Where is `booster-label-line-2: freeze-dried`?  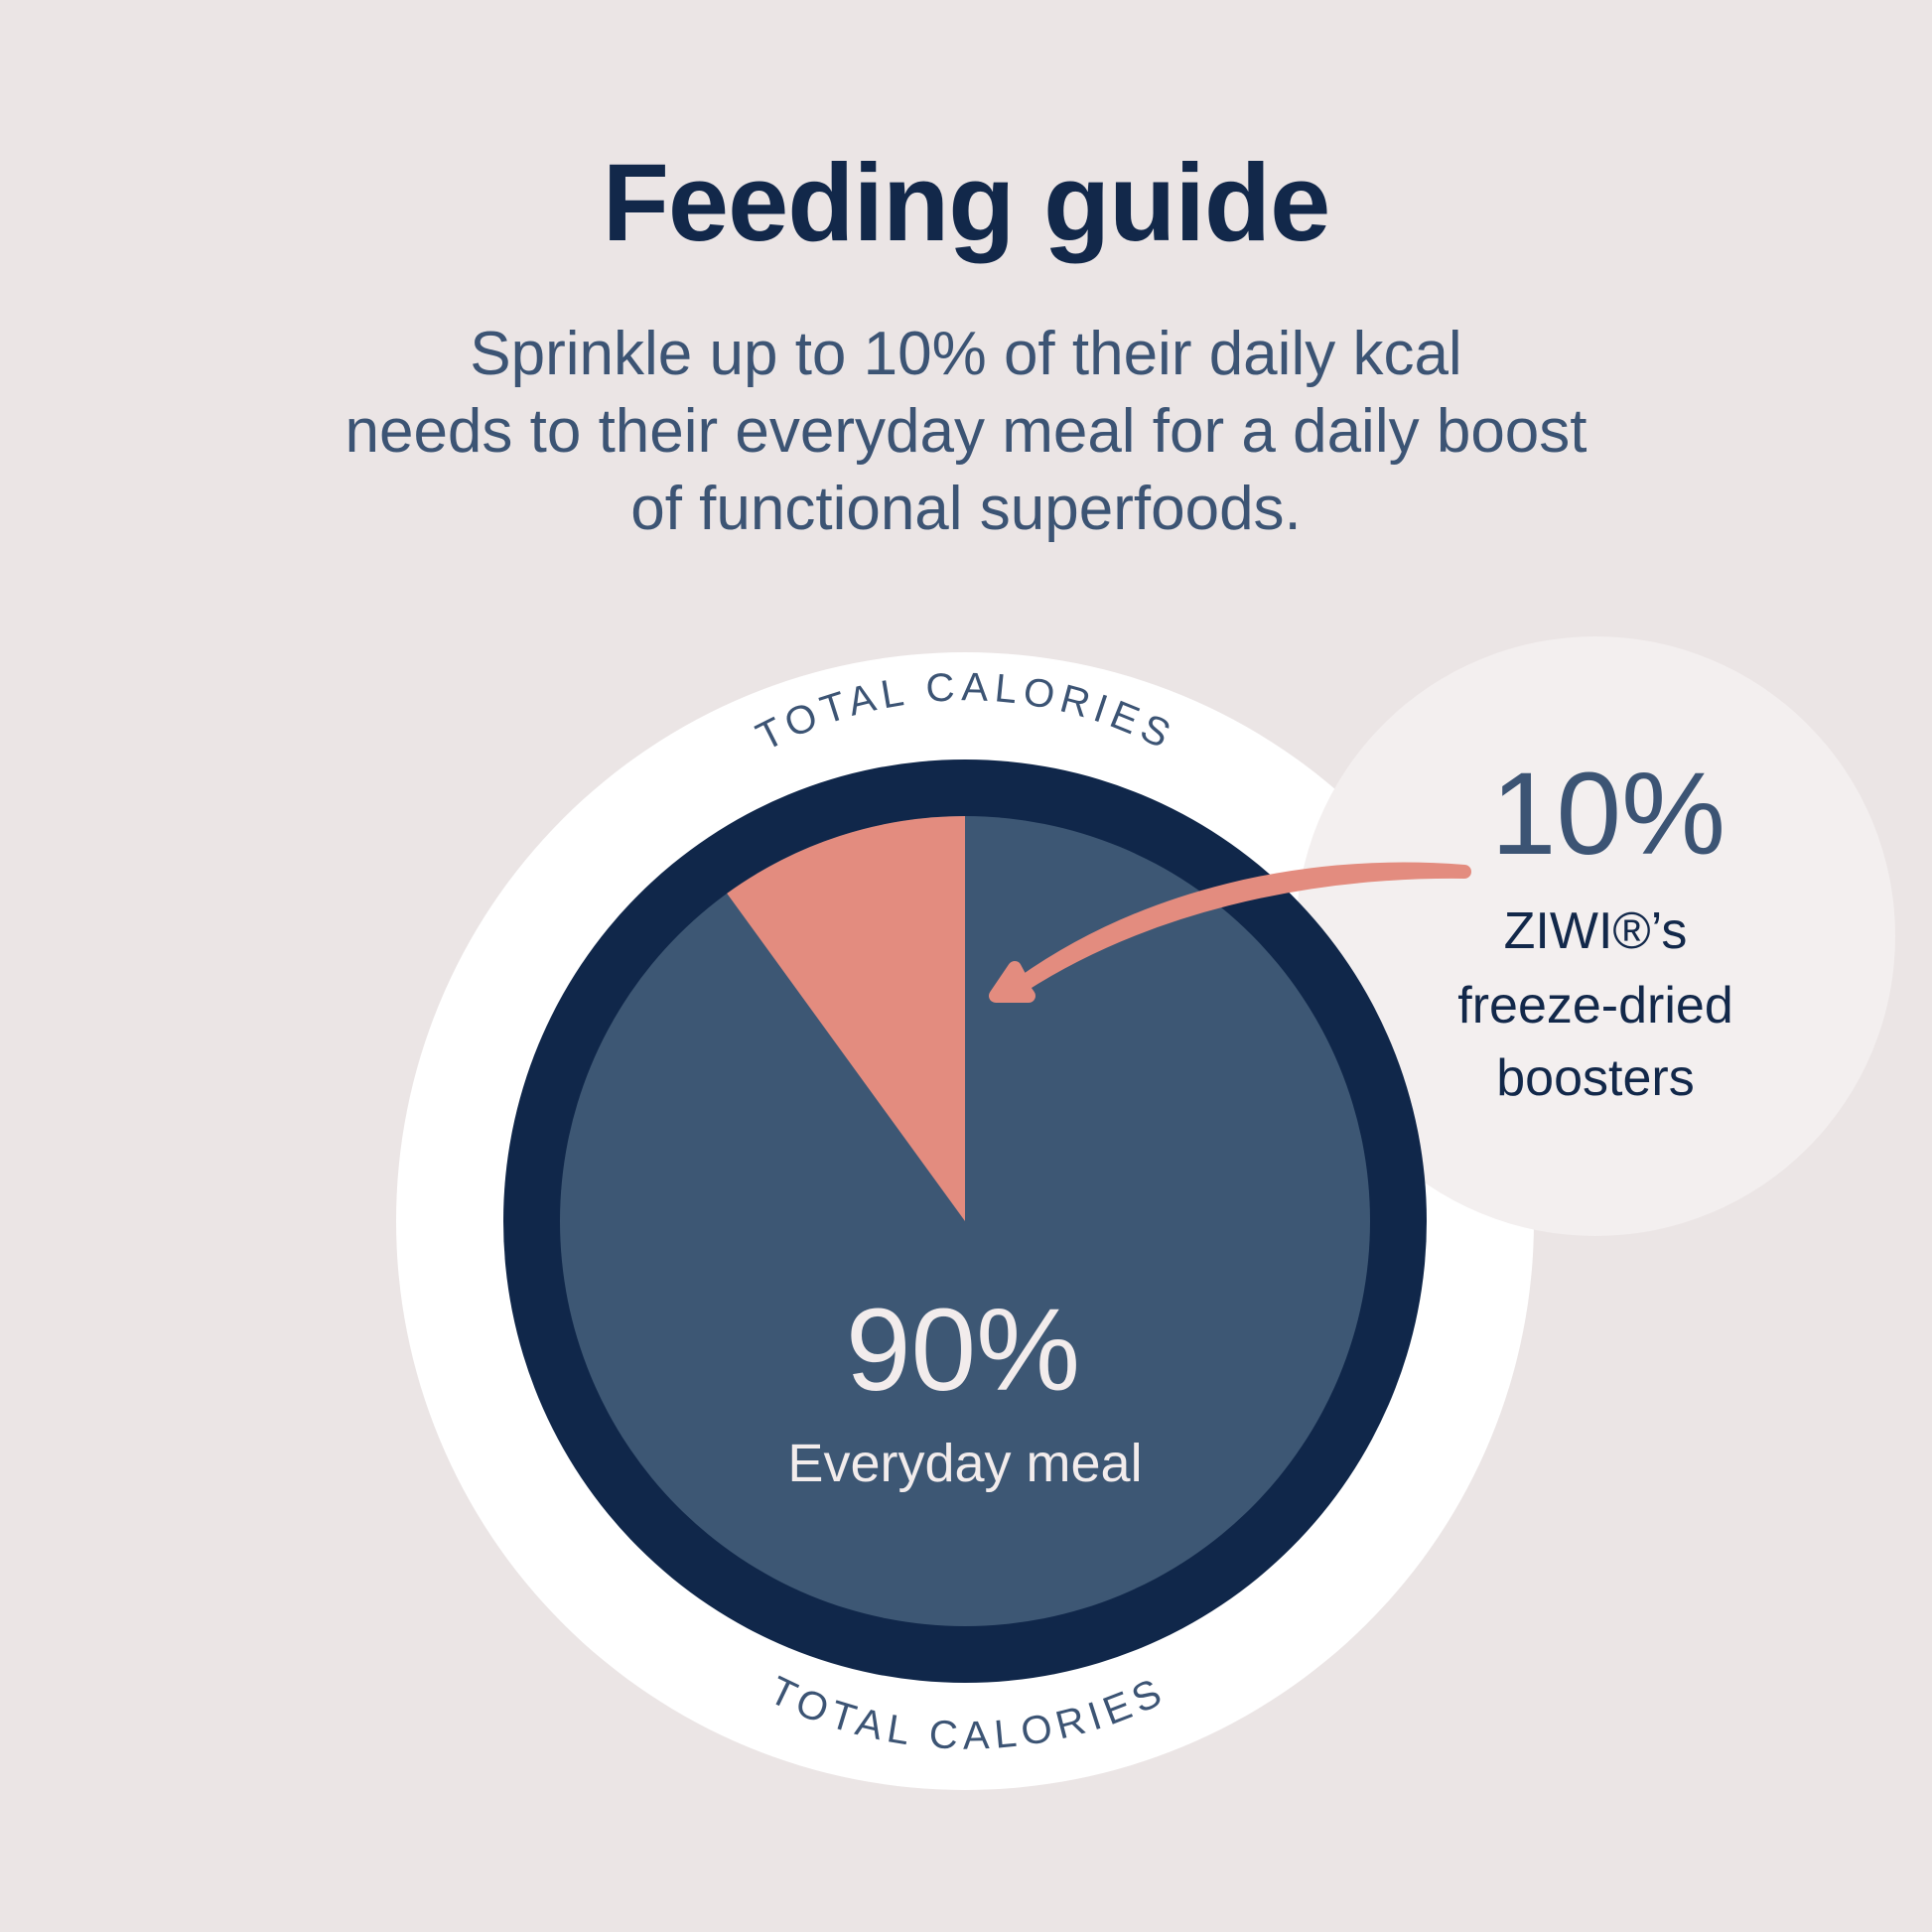
booster-label-line-2: freeze-dried is located at coordinates (1594, 1006).